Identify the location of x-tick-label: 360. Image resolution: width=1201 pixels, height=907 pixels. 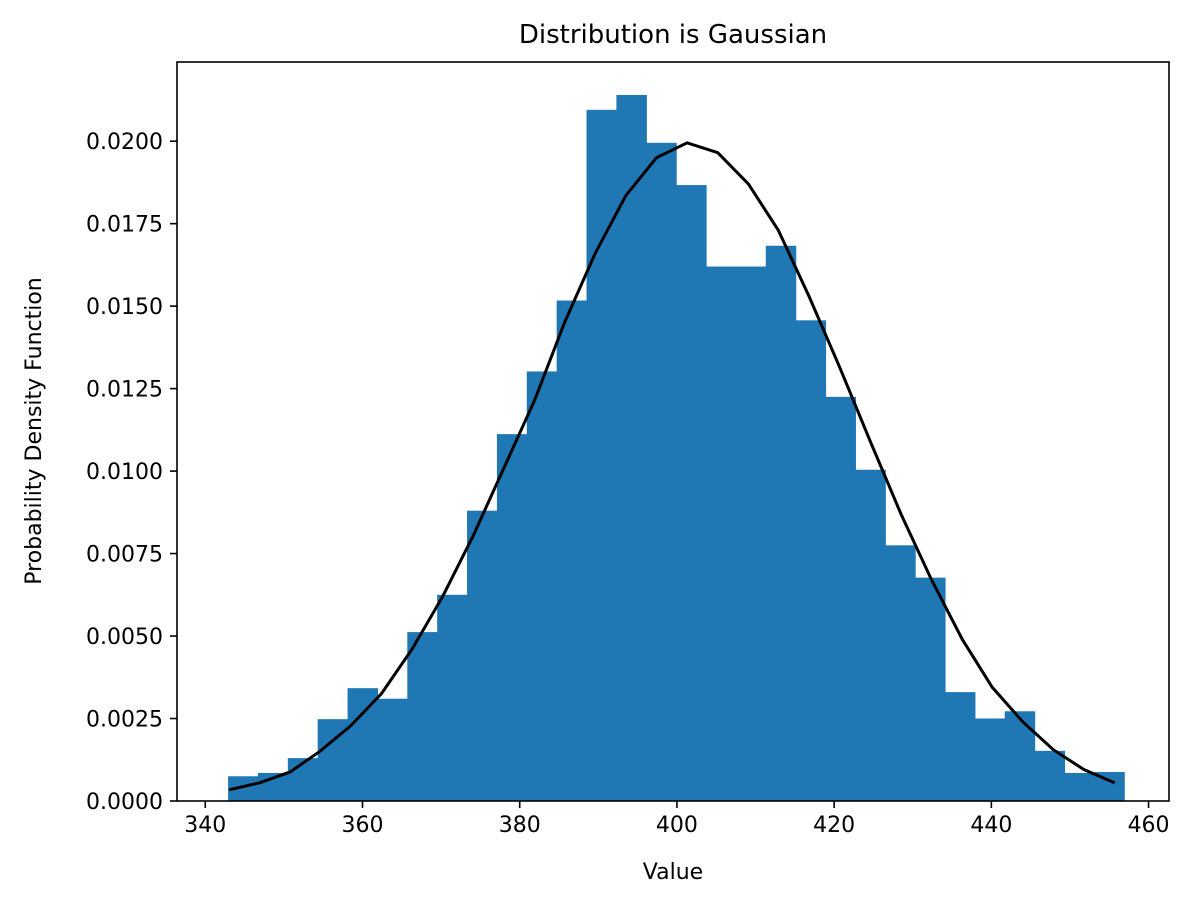
(363, 825).